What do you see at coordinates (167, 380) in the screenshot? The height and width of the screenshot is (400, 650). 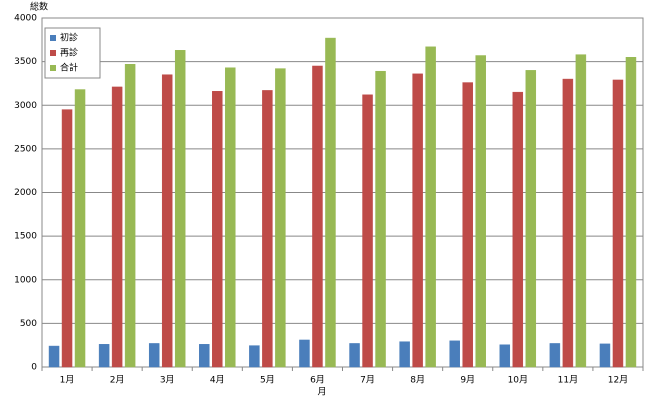 I see `x-tick-label: 3月` at bounding box center [167, 380].